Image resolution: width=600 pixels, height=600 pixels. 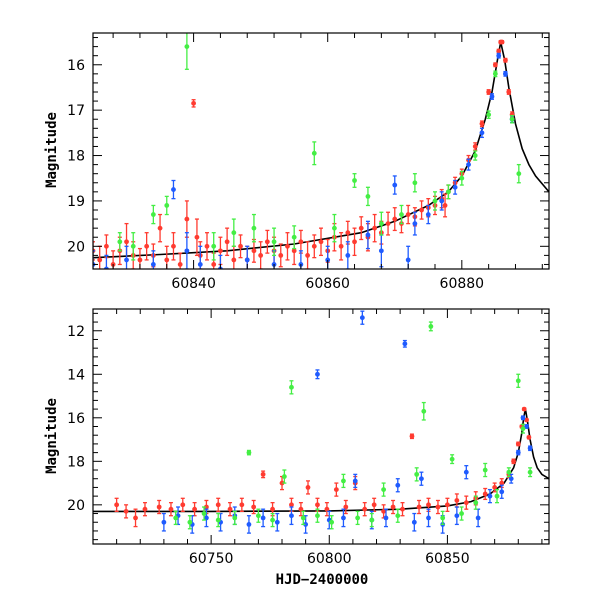 What do you see at coordinates (327, 284) in the screenshot?
I see `x-tick-label: 60860` at bounding box center [327, 284].